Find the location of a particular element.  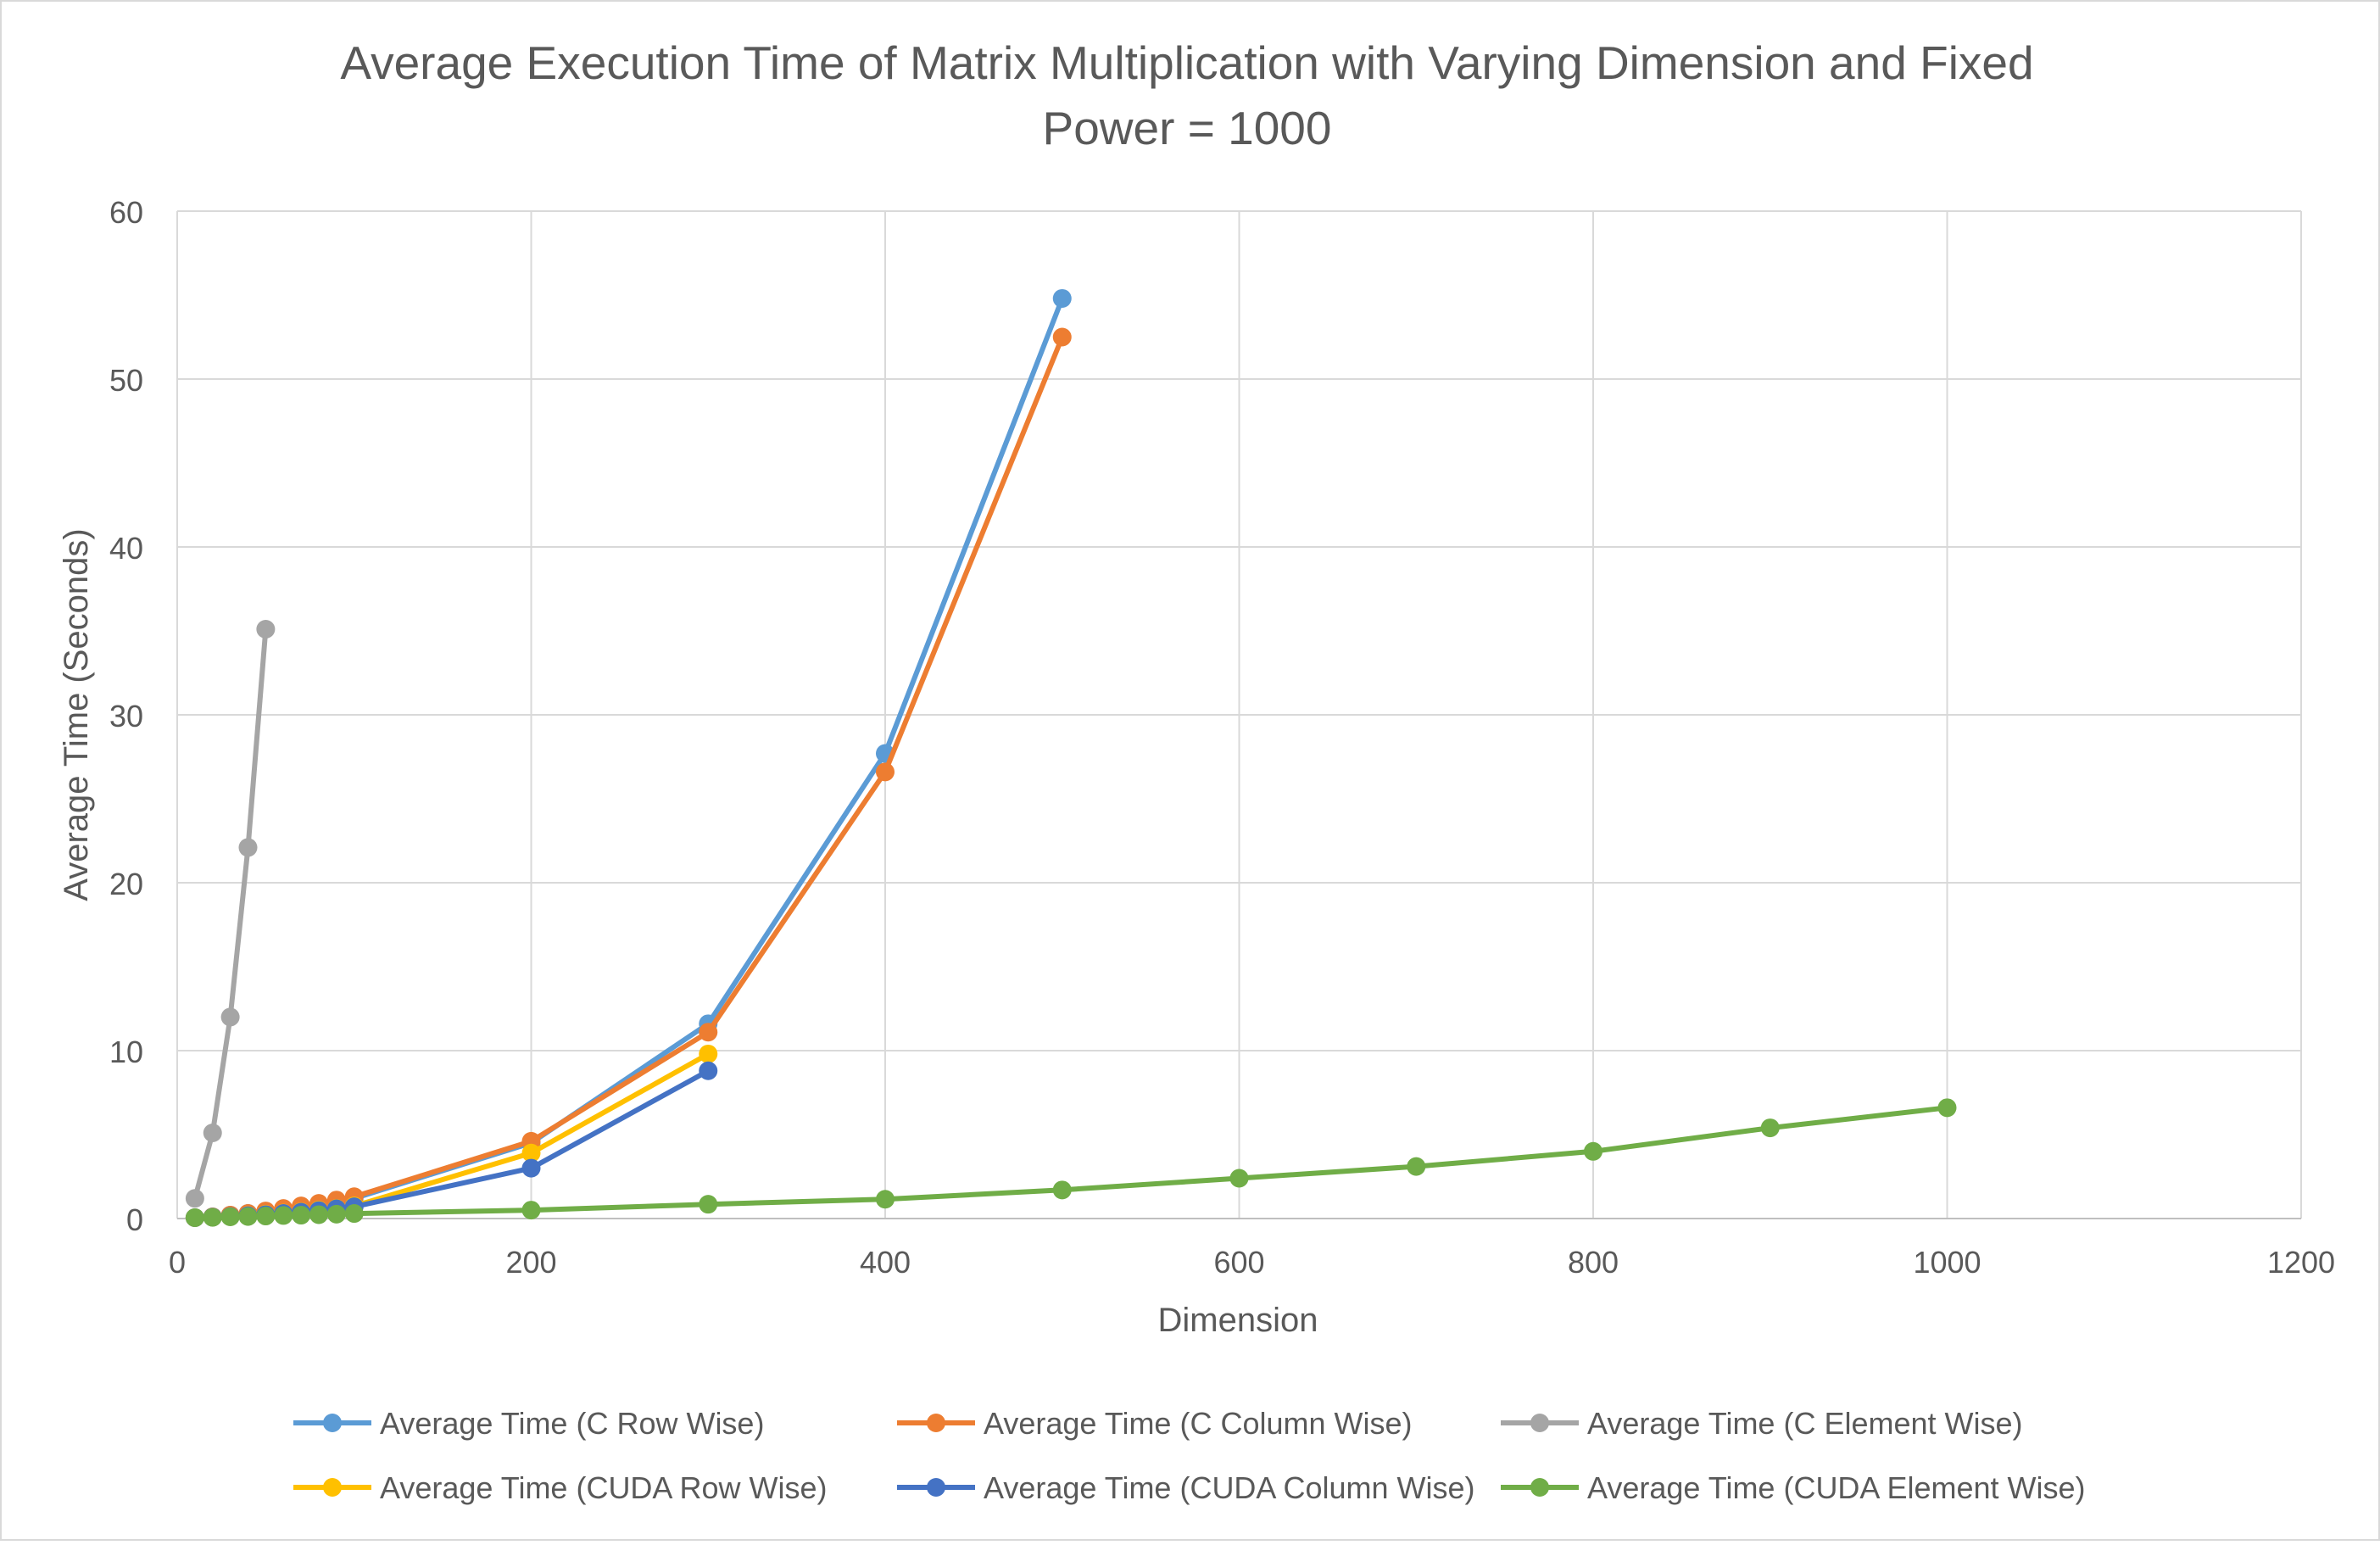

y-tick-label: 20 is located at coordinates (126, 884).